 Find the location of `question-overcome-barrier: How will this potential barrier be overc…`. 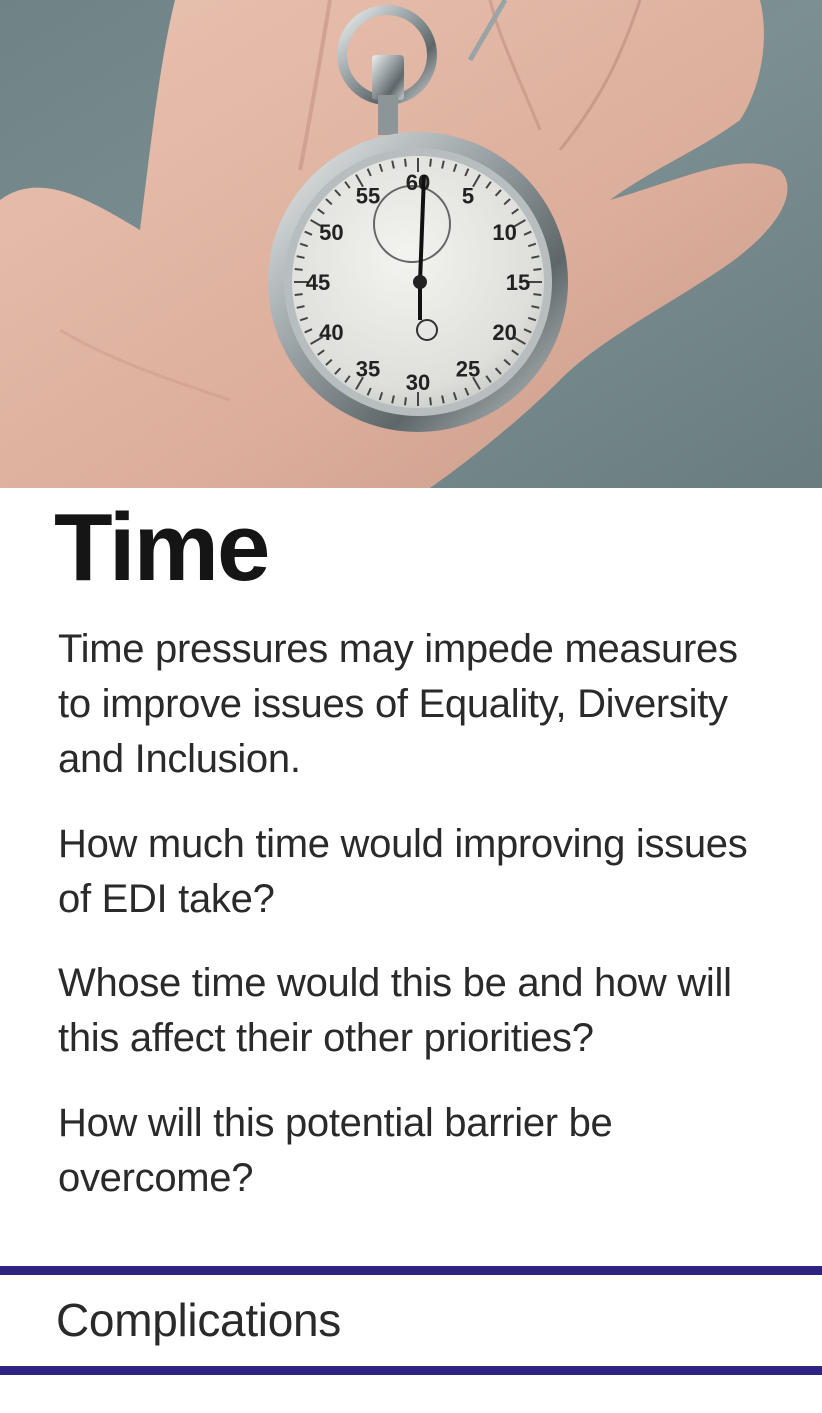

question-overcome-barrier: How will this potential barrier be overc… is located at coordinates (335, 1150).